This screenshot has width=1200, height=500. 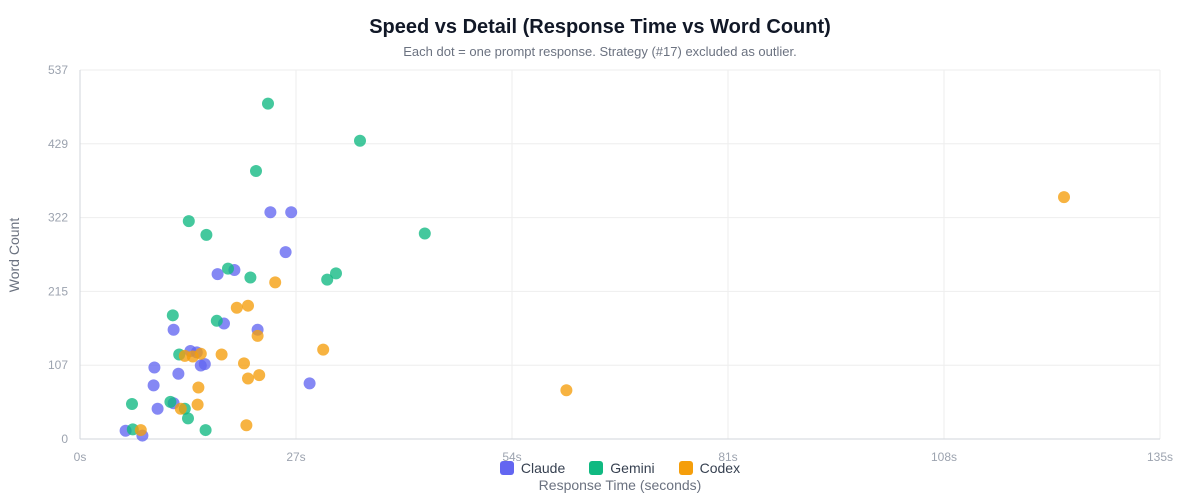 I want to click on legend-swatch-gemini, so click(x=596, y=468).